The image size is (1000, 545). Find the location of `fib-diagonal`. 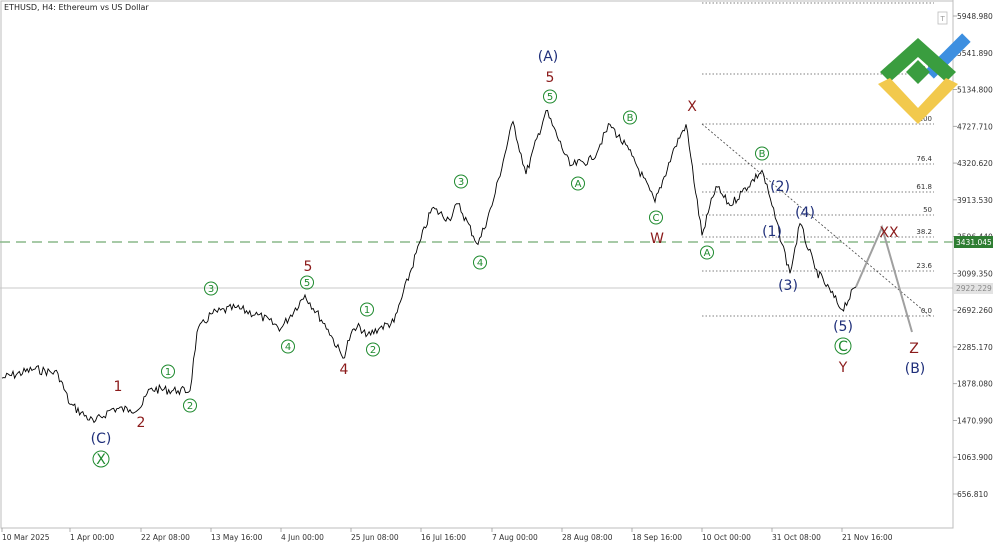

fib-diagonal is located at coordinates (816, 220).